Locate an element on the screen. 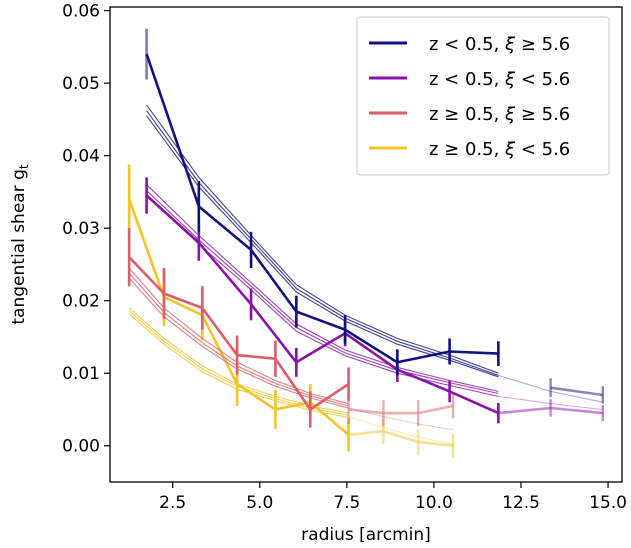 The width and height of the screenshot is (631, 548). y-tick-label: 0.05 is located at coordinates (81, 84).